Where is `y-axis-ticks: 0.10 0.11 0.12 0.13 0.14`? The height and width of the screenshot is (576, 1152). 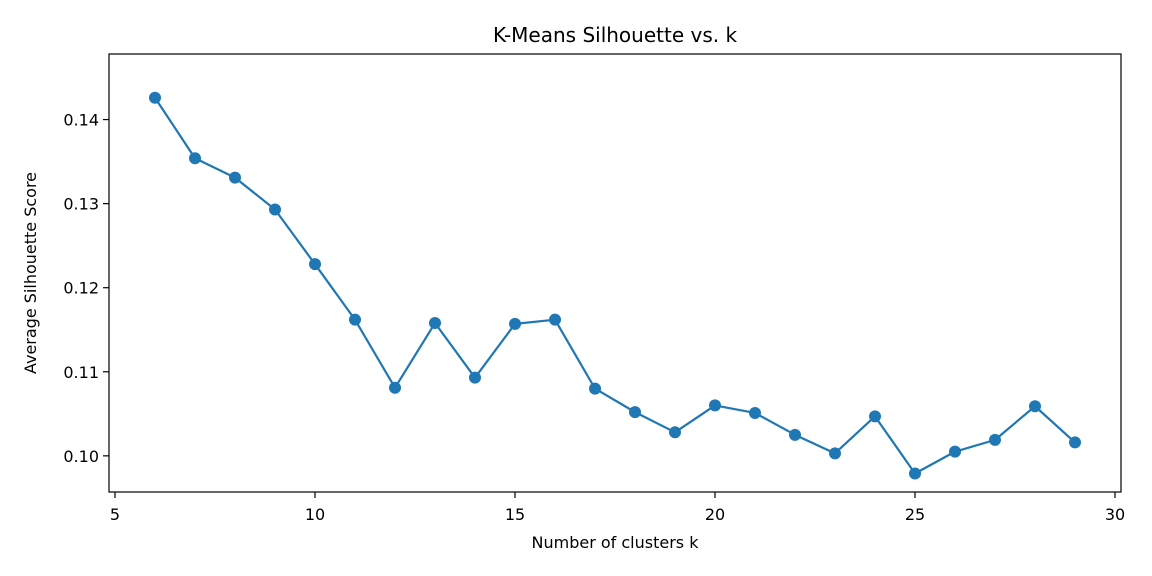
y-axis-ticks: 0.10 0.11 0.12 0.13 0.14 is located at coordinates (86, 288).